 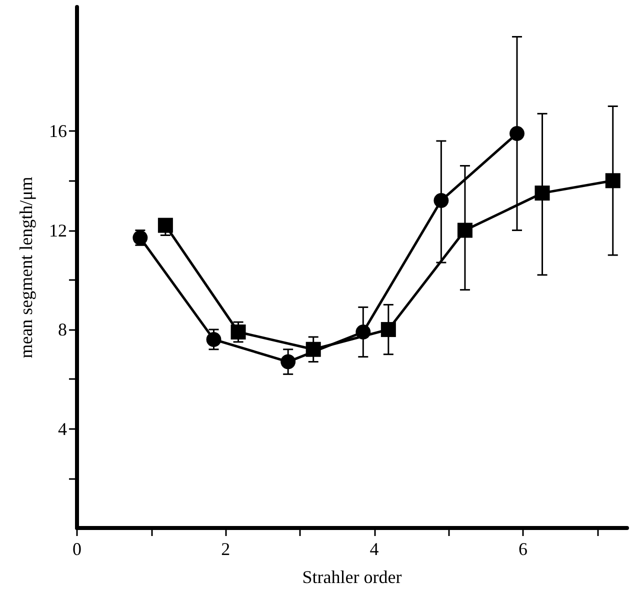 What do you see at coordinates (62, 428) in the screenshot?
I see `y-tick-label: 4` at bounding box center [62, 428].